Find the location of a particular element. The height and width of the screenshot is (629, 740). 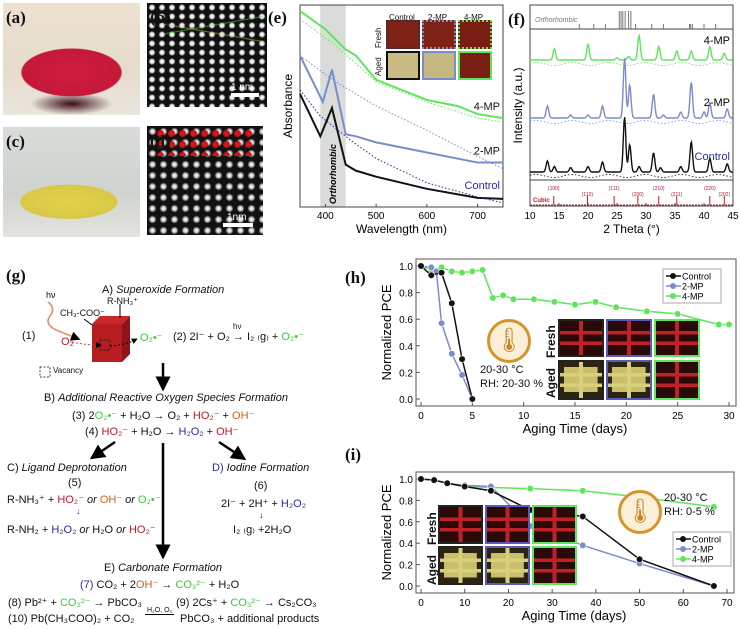

equation-term: (2) 2I⁻ + O₂ is located at coordinates (203, 337).